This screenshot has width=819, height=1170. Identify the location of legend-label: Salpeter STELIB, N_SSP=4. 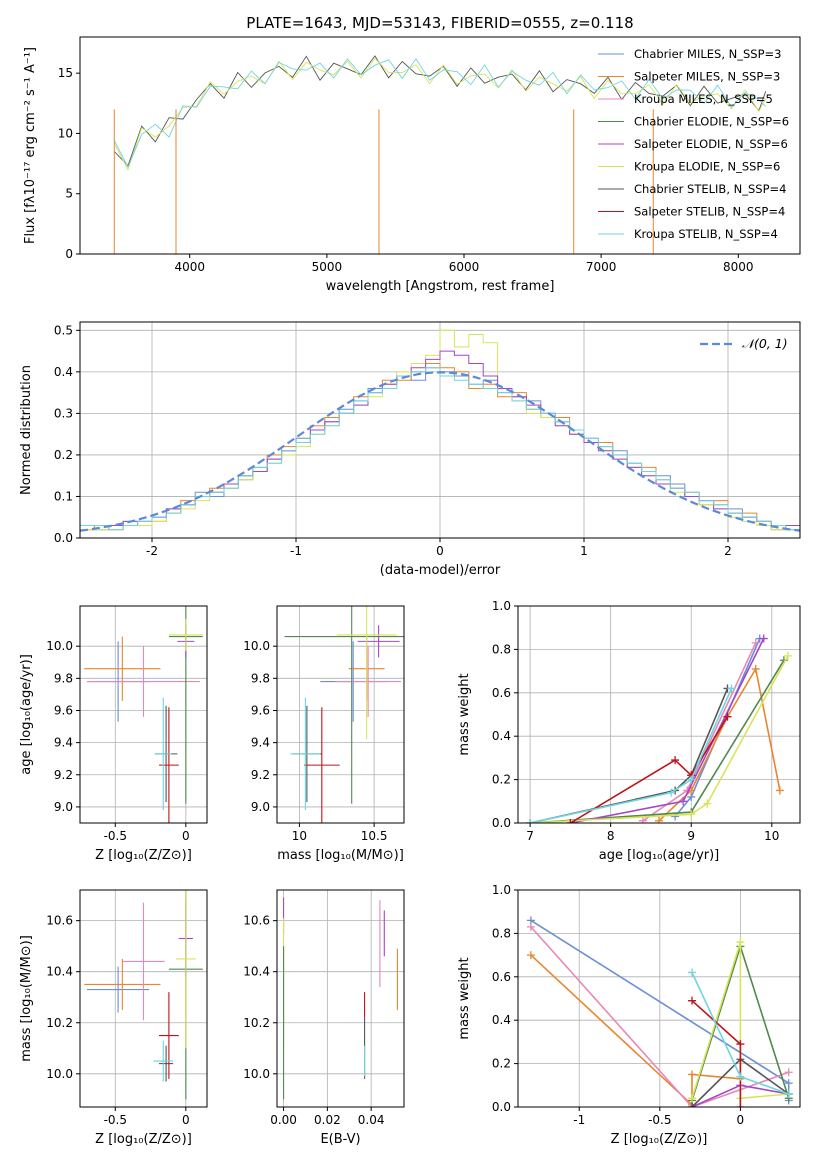
(709, 212).